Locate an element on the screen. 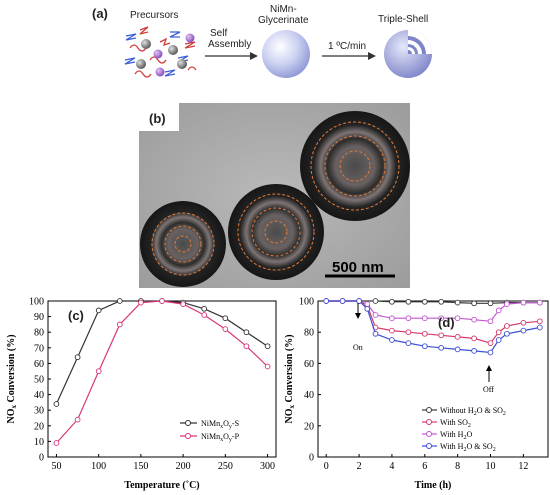 The width and height of the screenshot is (550, 495). x-tick-label: 200 is located at coordinates (183, 466).